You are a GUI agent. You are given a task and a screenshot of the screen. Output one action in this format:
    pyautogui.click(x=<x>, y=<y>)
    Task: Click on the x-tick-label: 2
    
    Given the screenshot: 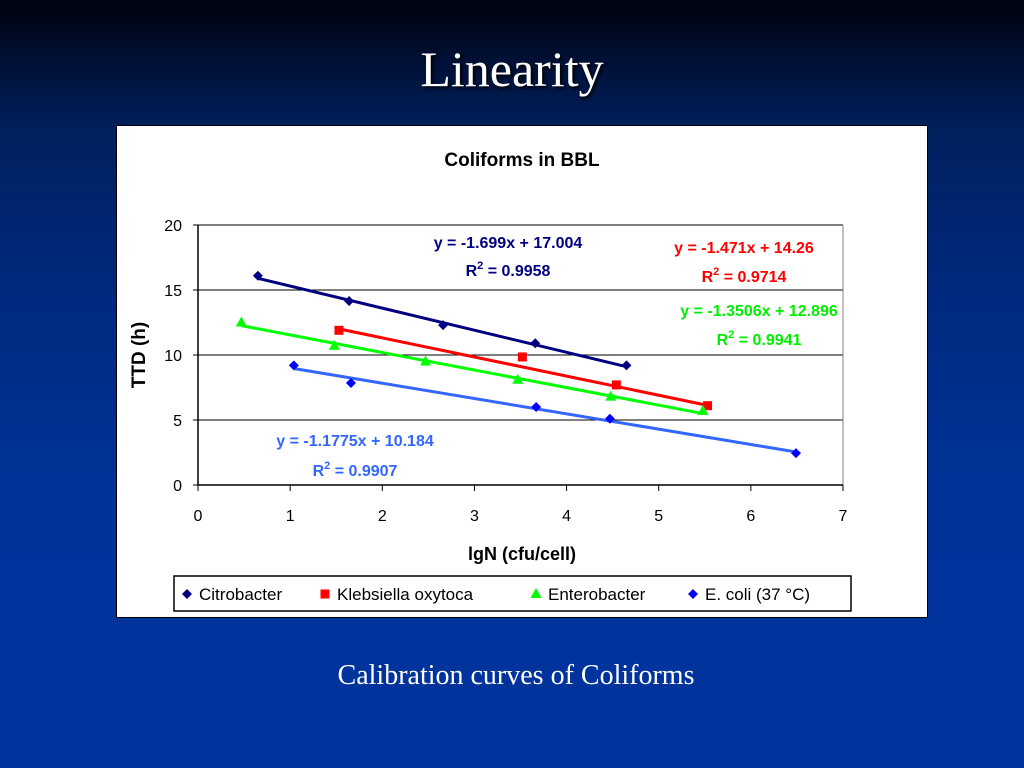 What is the action you would take?
    pyautogui.click(x=382, y=516)
    